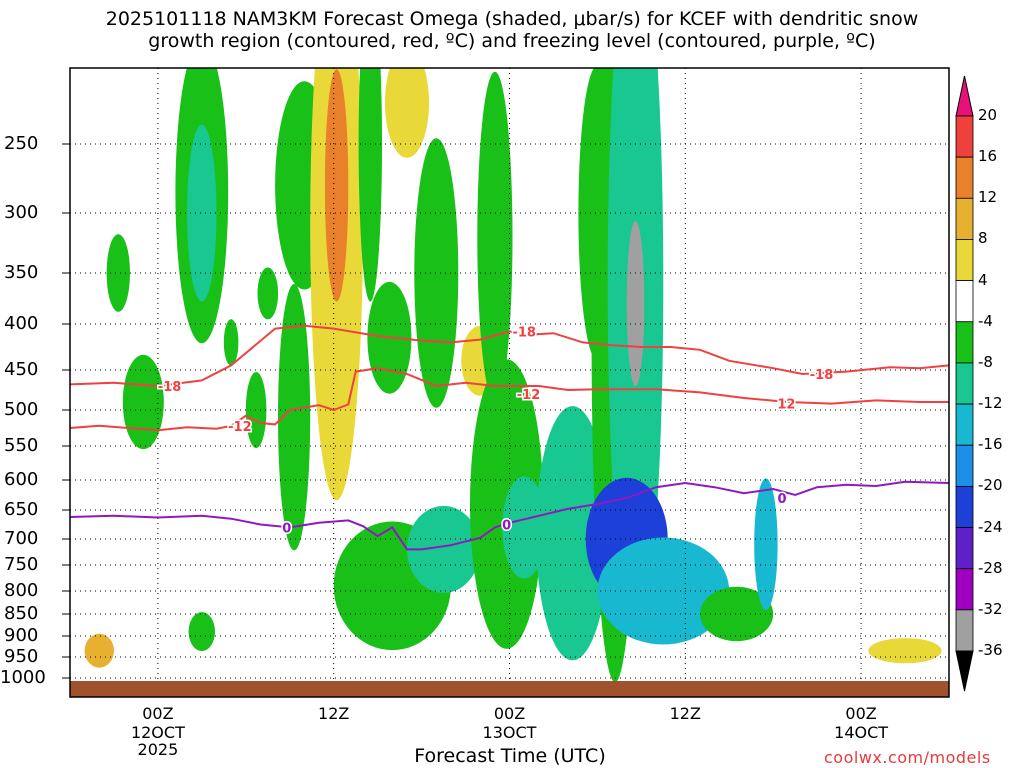 This screenshot has height=768, width=1024. What do you see at coordinates (21, 613) in the screenshot?
I see `y-tick-label: 850` at bounding box center [21, 613].